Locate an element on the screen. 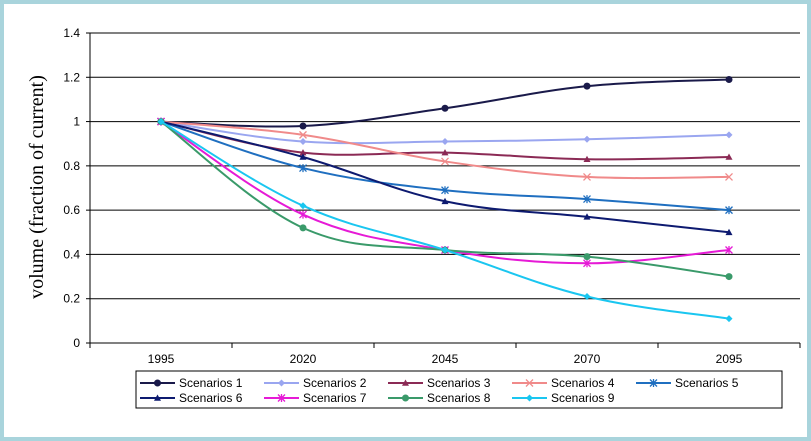 The height and width of the screenshot is (441, 811). legend-item: Scenarios 8 is located at coordinates (439, 398).